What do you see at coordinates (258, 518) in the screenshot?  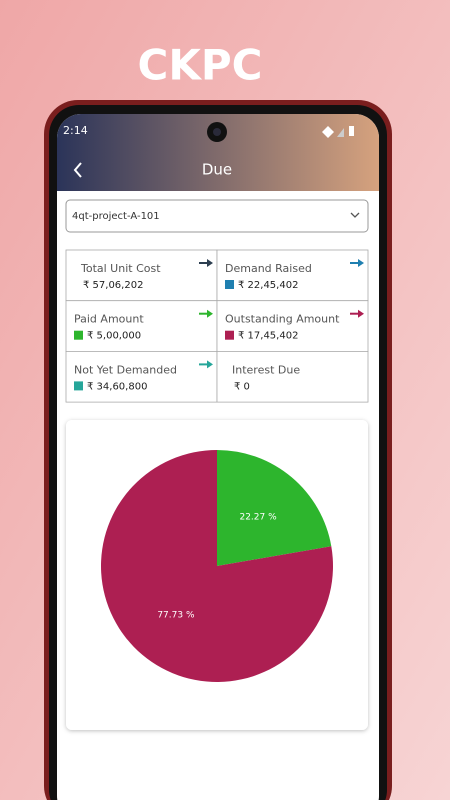 I see `slice-label: 22.27 %` at bounding box center [258, 518].